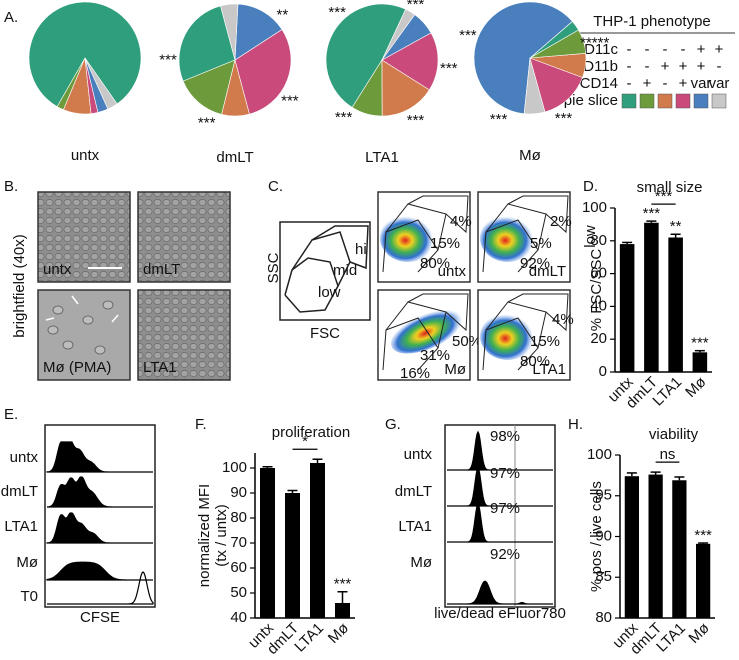  I want to click on row-label: pie slice, so click(591, 100).